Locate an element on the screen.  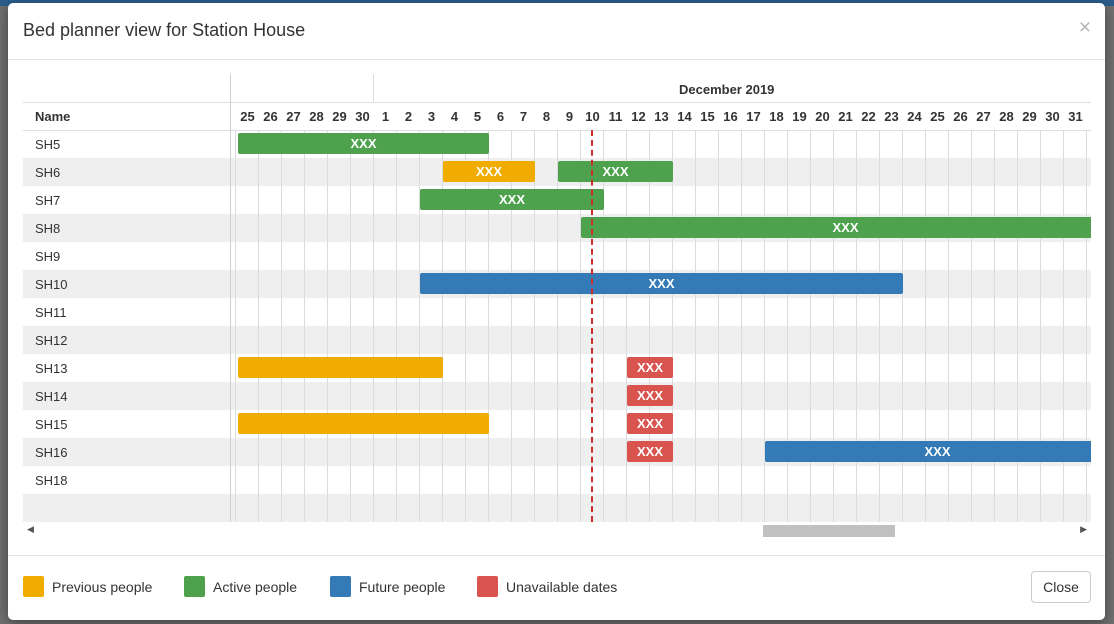
scroll-left-icon: ◀ is located at coordinates (30, 529).